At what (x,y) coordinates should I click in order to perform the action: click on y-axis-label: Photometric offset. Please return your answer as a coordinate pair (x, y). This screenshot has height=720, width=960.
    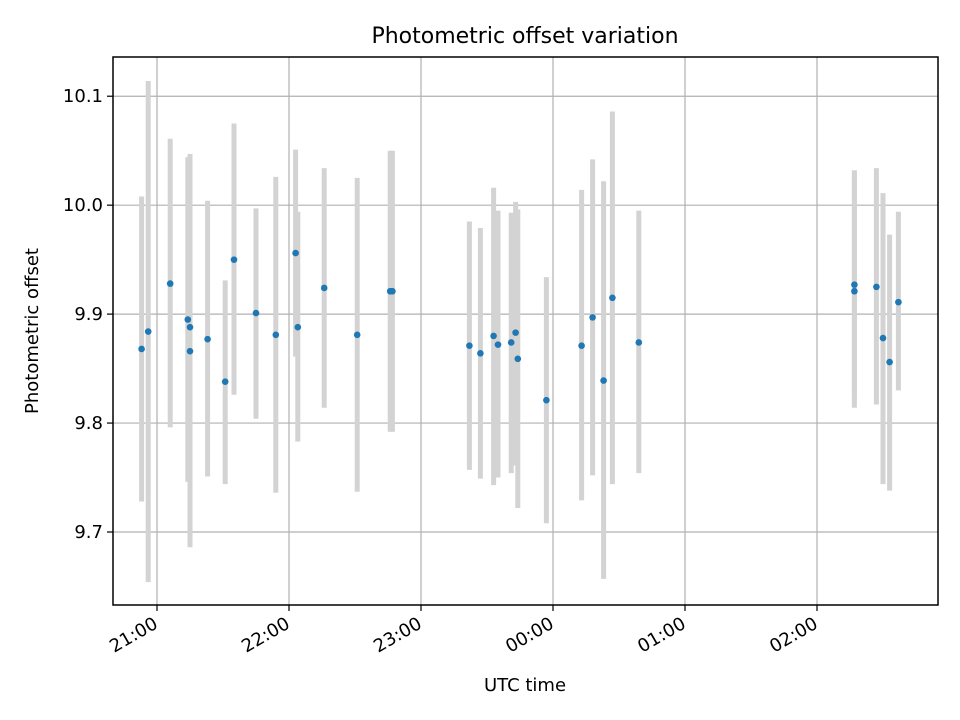
    Looking at the image, I should click on (32, 331).